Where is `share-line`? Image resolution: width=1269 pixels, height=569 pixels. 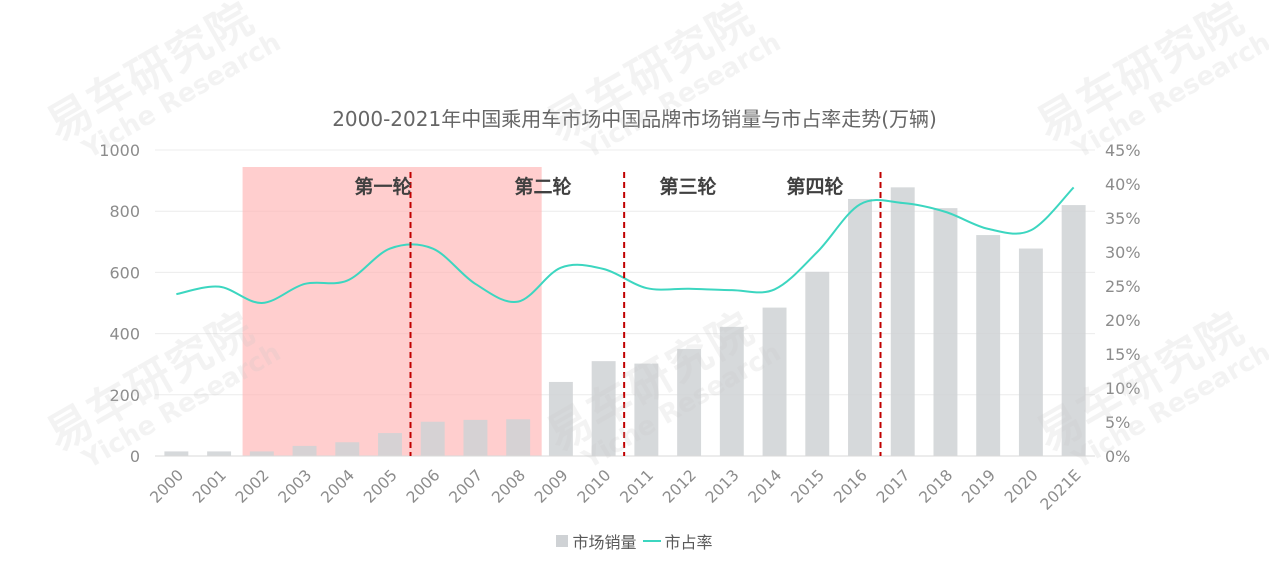
share-line is located at coordinates (625, 245).